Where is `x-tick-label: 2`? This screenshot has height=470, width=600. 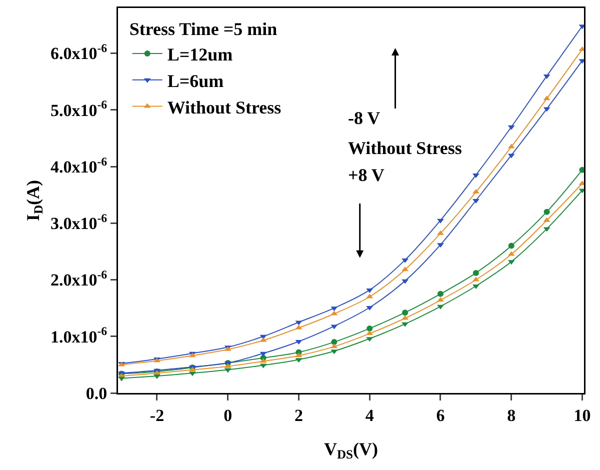 x-tick-label: 2 is located at coordinates (298, 415).